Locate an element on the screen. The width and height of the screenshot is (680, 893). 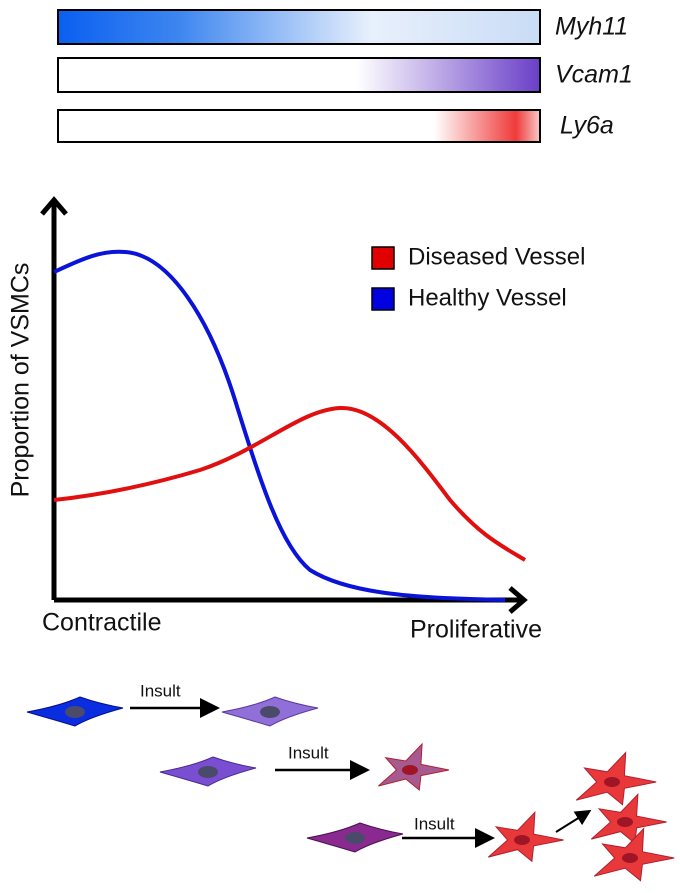
y-axis-label: Proportion of VSMCs is located at coordinates (21, 380).